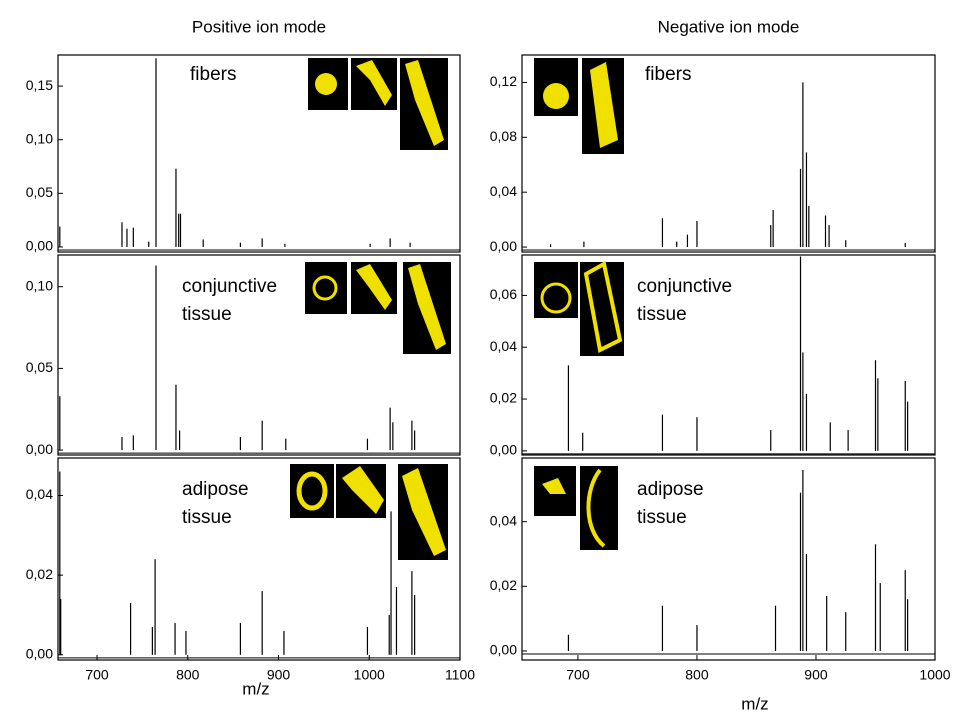 The height and width of the screenshot is (715, 958). I want to click on y-tick-label: 0,08, so click(503, 136).